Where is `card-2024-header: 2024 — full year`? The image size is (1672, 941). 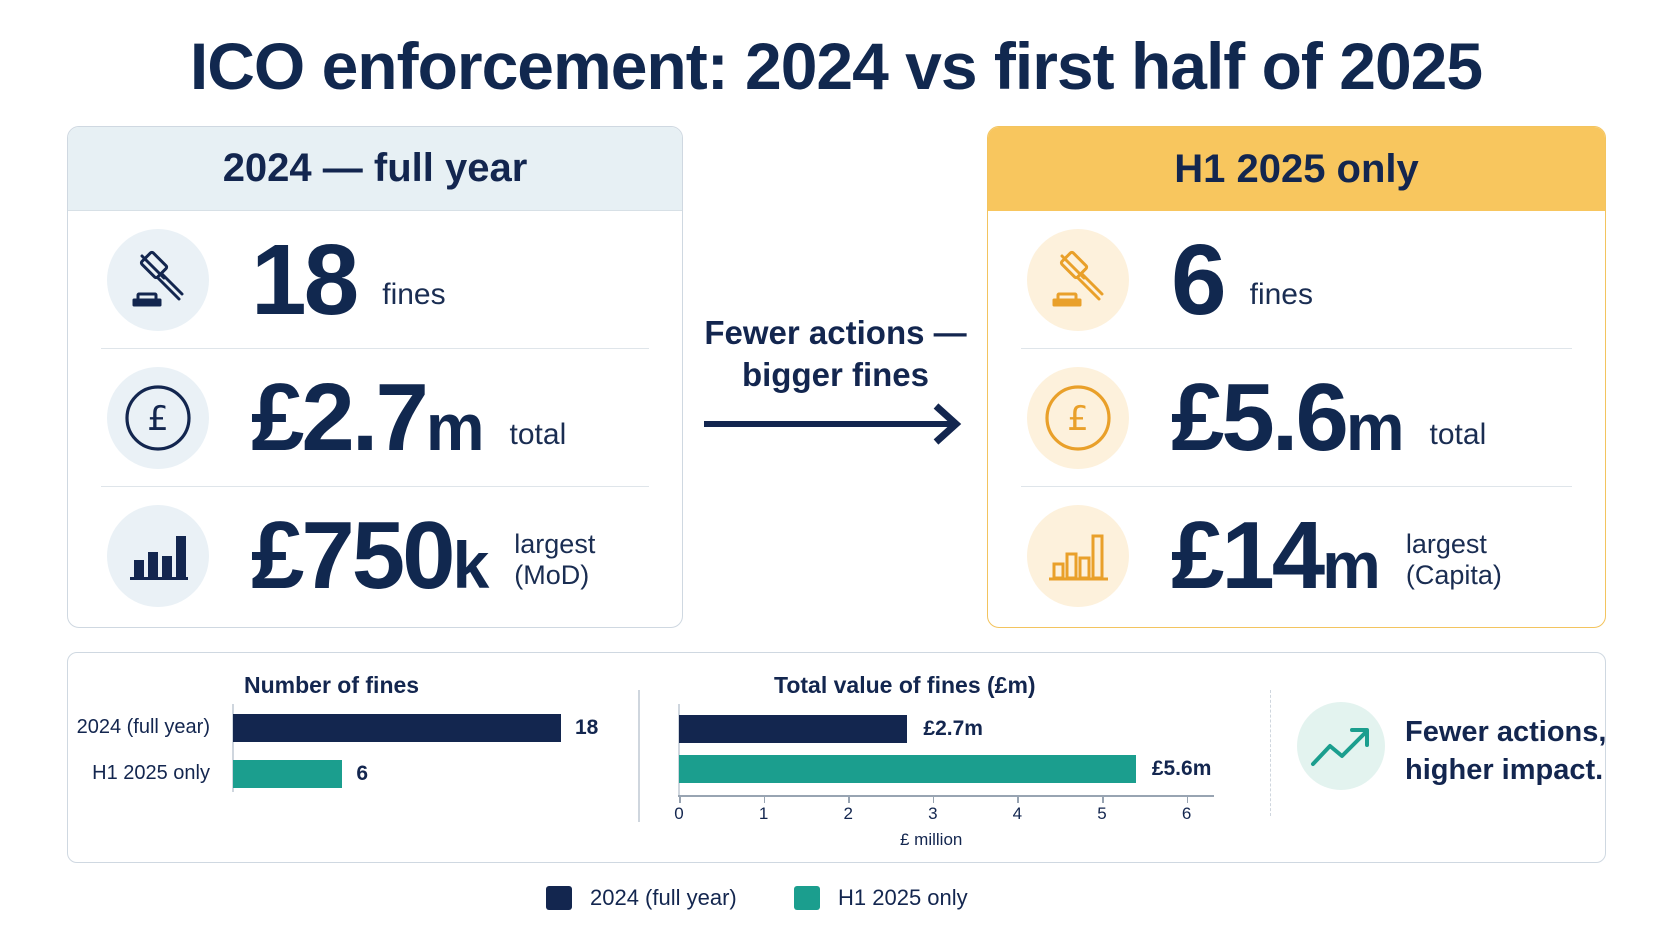 card-2024-header: 2024 — full year is located at coordinates (375, 169).